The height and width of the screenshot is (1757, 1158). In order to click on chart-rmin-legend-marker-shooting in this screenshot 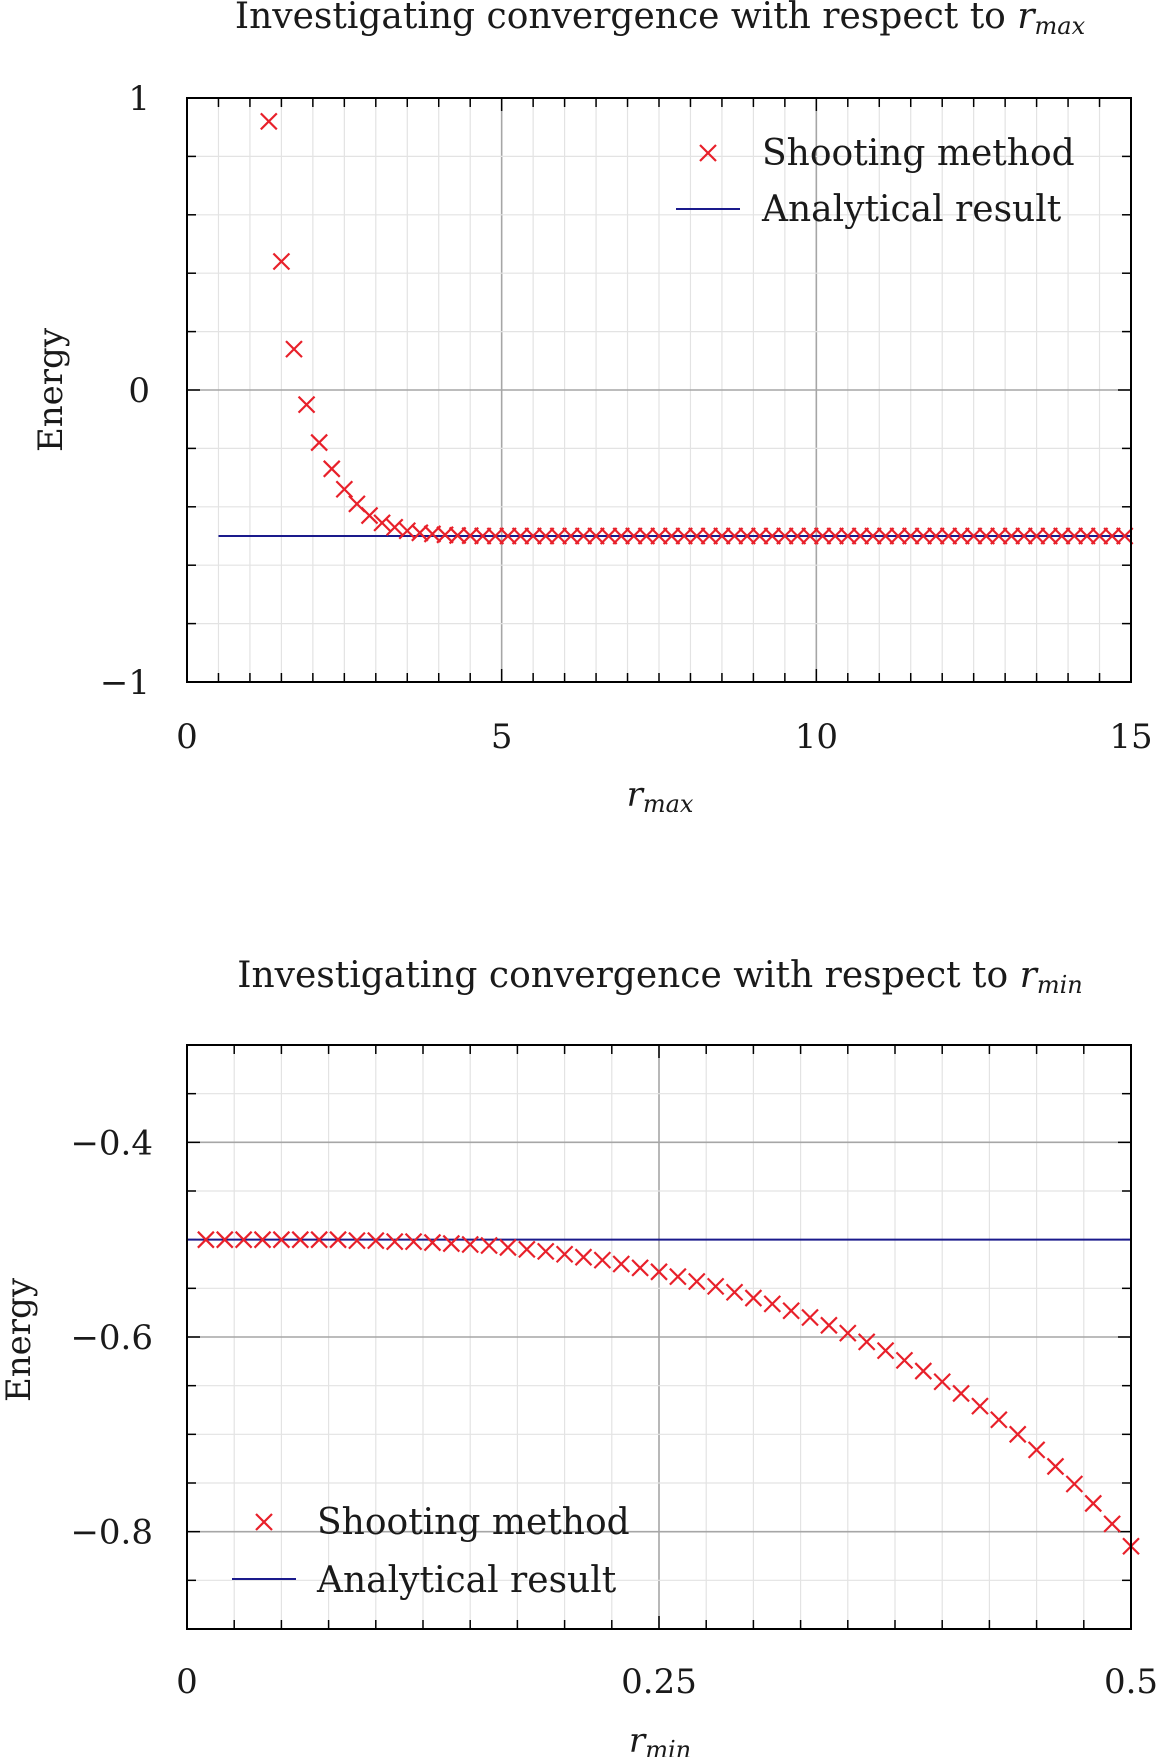, I will do `click(264, 1522)`.